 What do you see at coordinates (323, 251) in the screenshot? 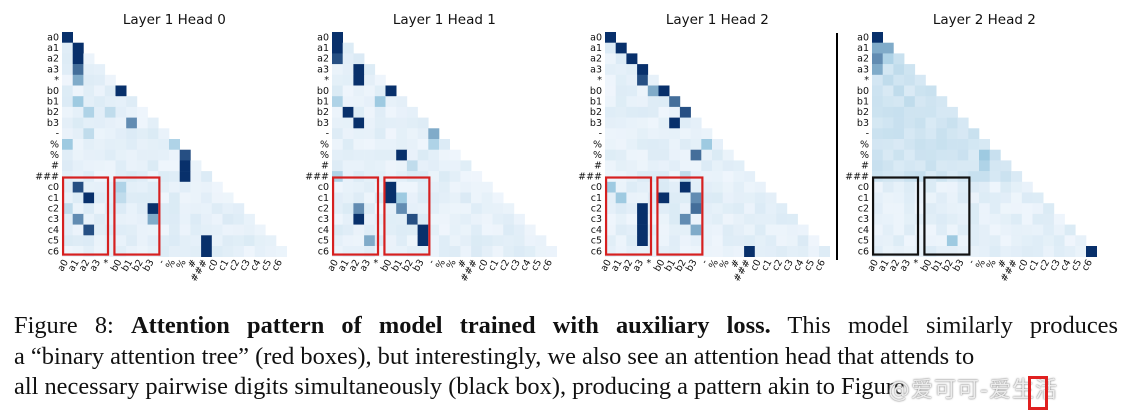
I see `y-tick-label: c6` at bounding box center [323, 251].